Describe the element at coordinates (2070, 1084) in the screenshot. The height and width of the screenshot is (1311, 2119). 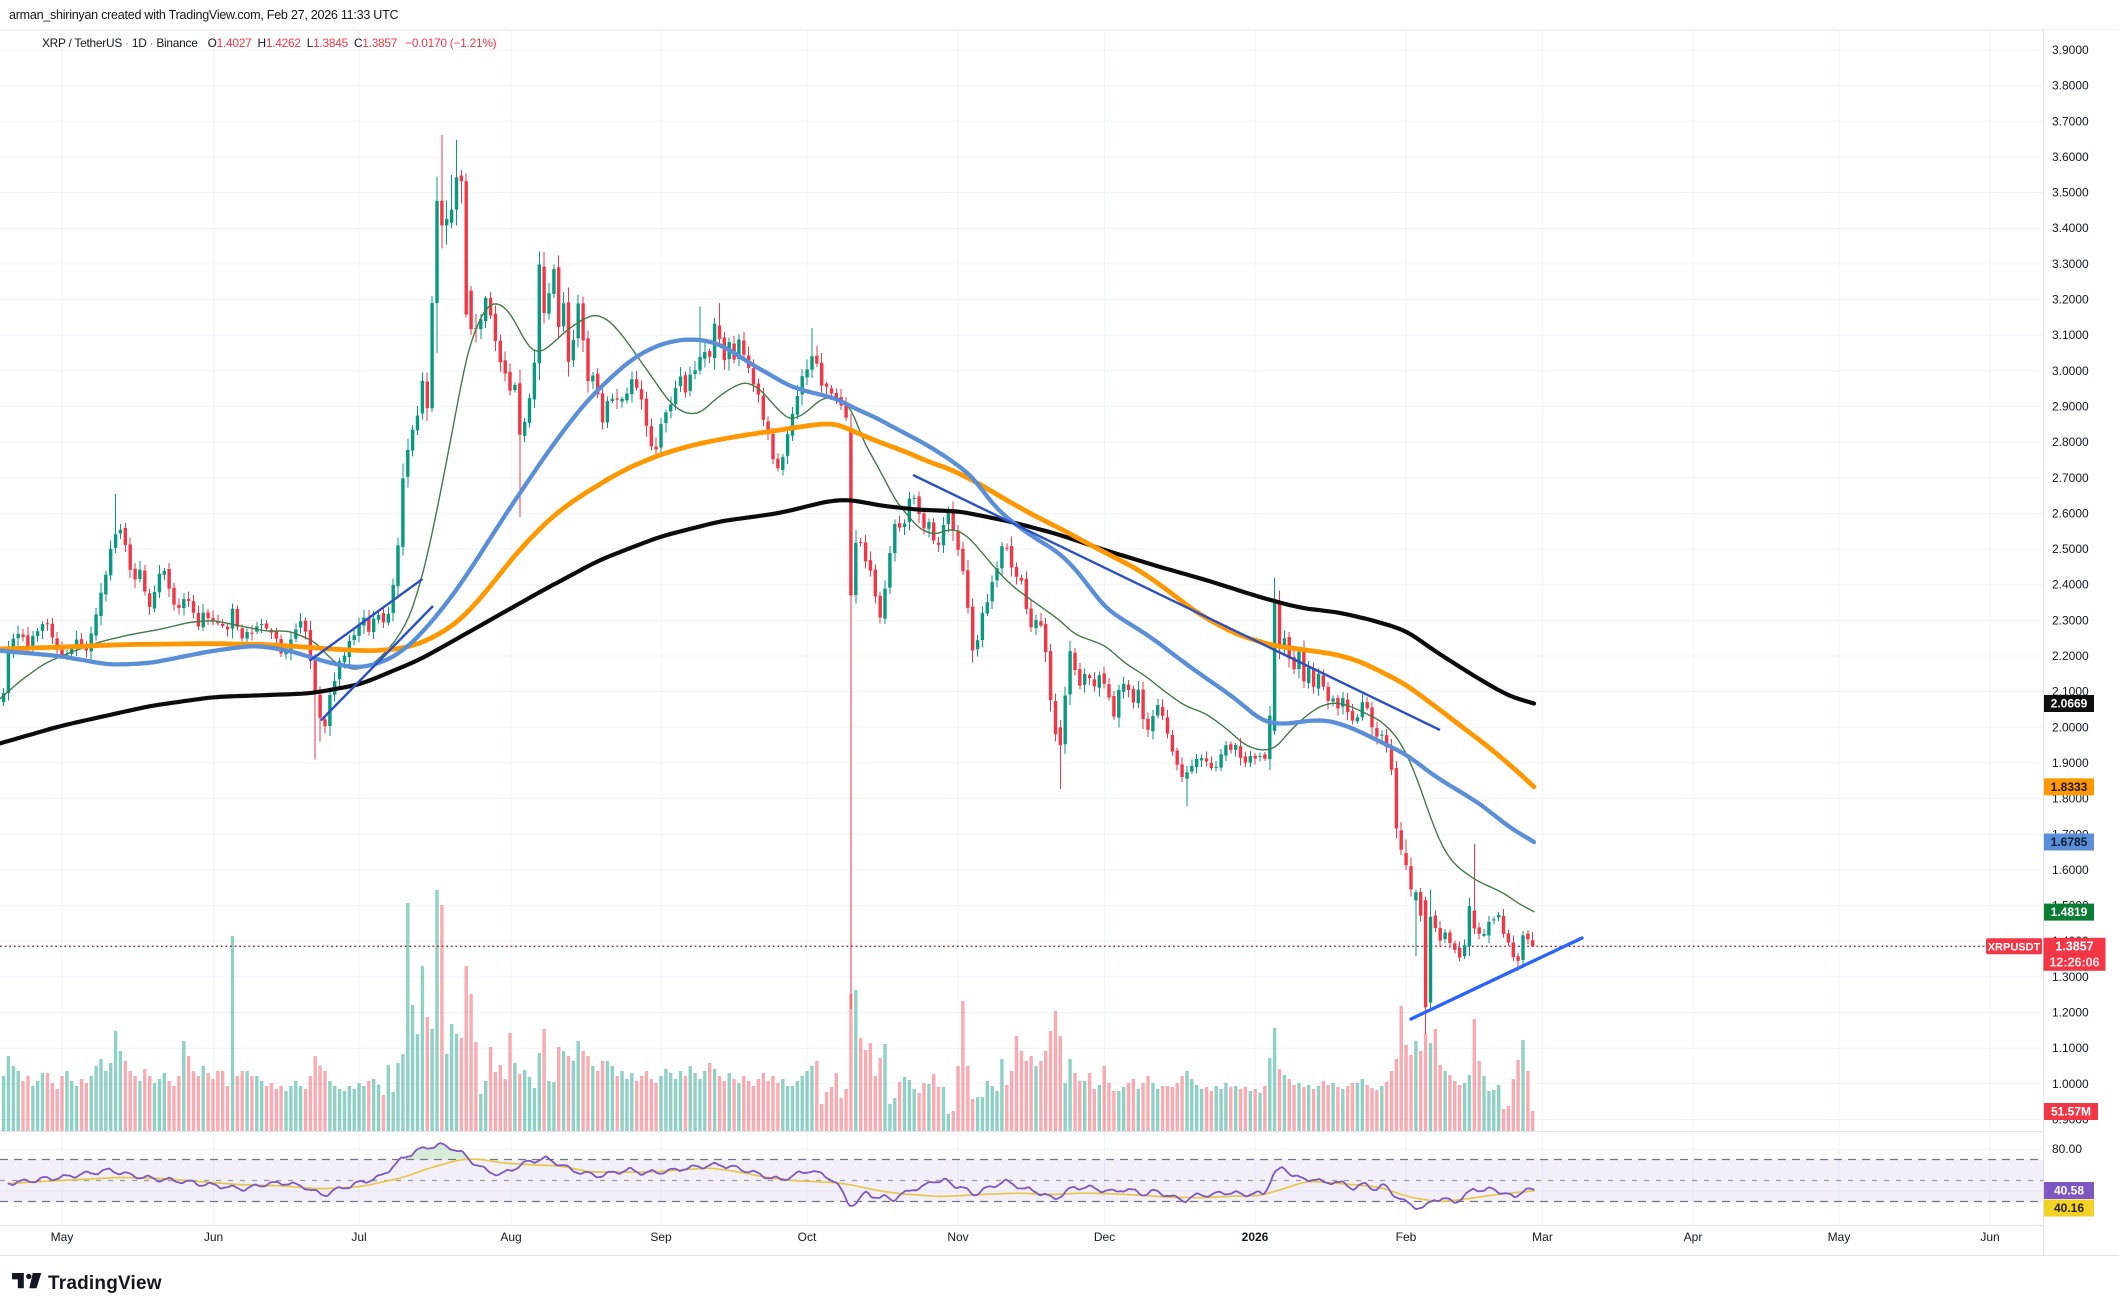
I see `svg-text: 1.0000` at that location.